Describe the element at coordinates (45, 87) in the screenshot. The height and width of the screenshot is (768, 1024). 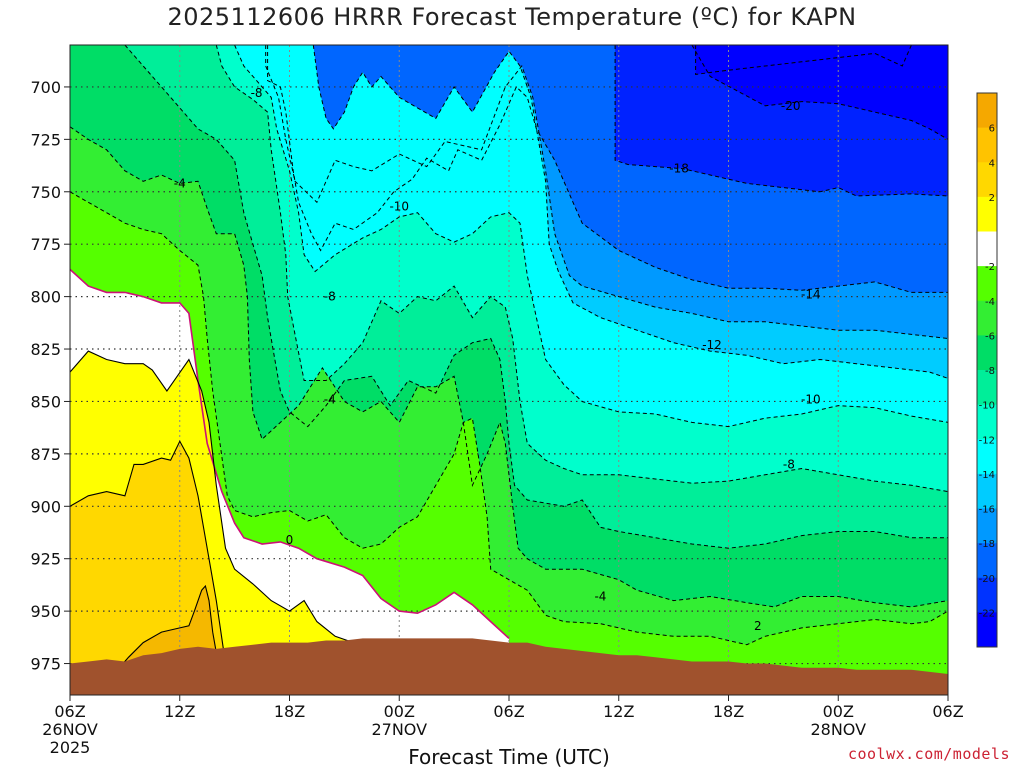
I see `y-tick-label: 700` at that location.